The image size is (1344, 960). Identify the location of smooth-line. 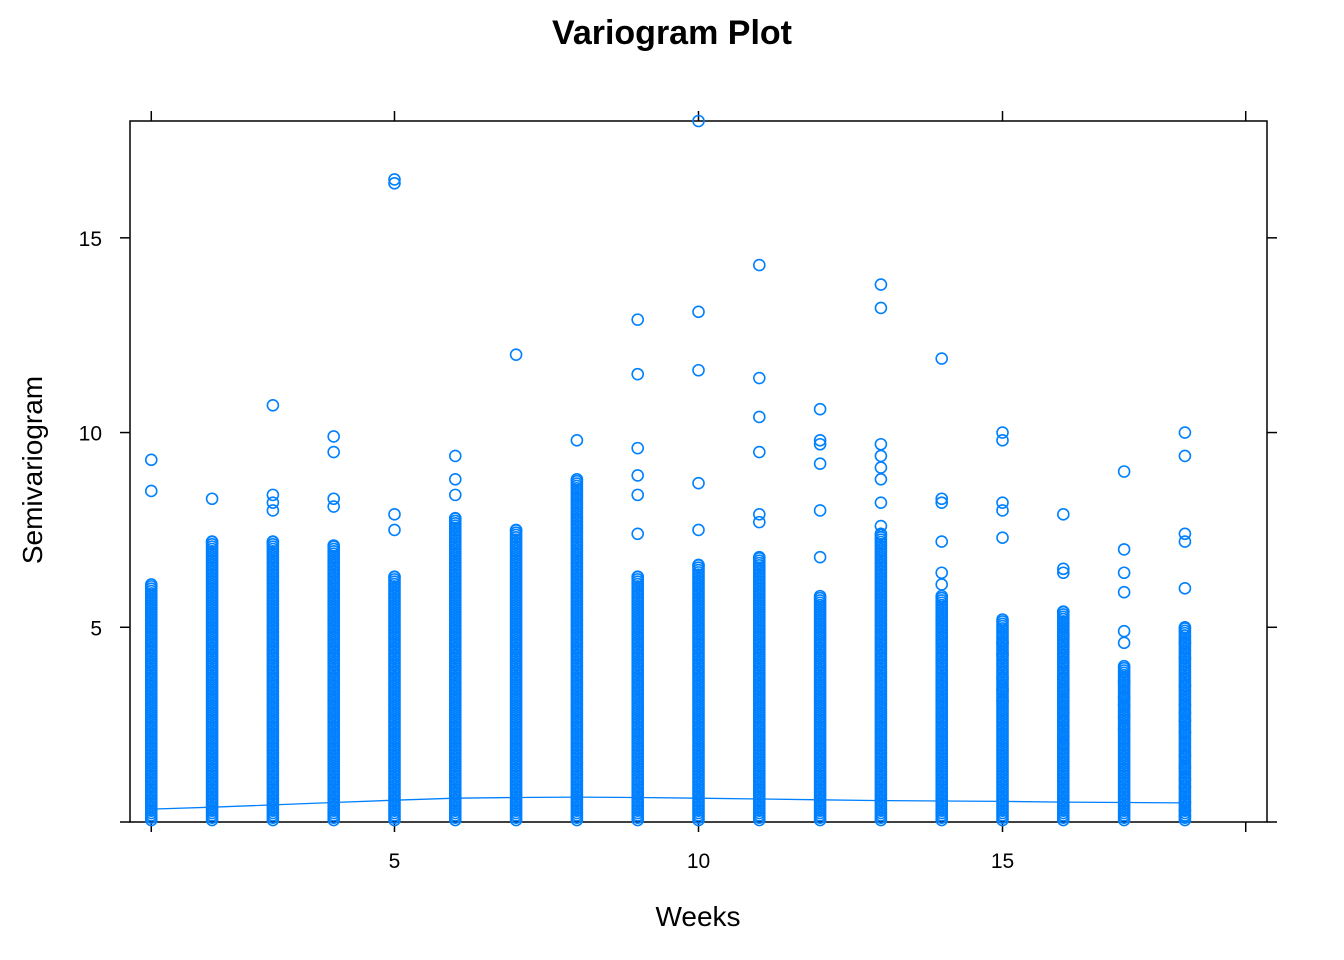
(668, 803).